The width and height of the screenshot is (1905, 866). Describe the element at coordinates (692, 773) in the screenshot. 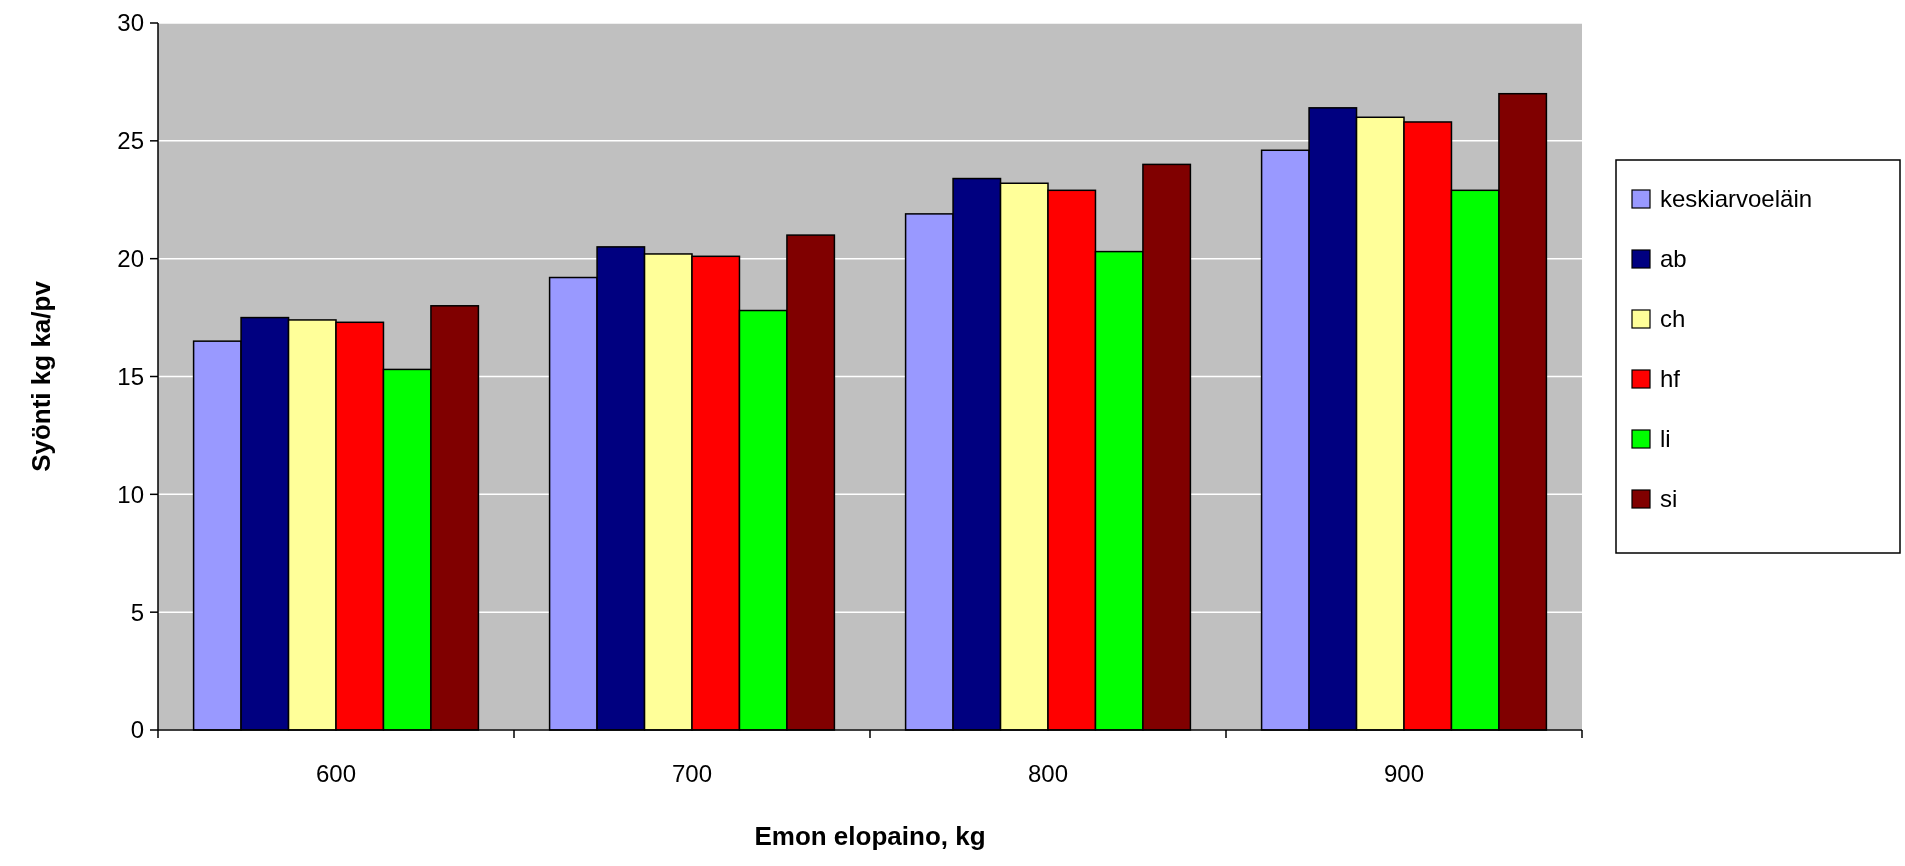

I see `x-tick-label: 700` at that location.